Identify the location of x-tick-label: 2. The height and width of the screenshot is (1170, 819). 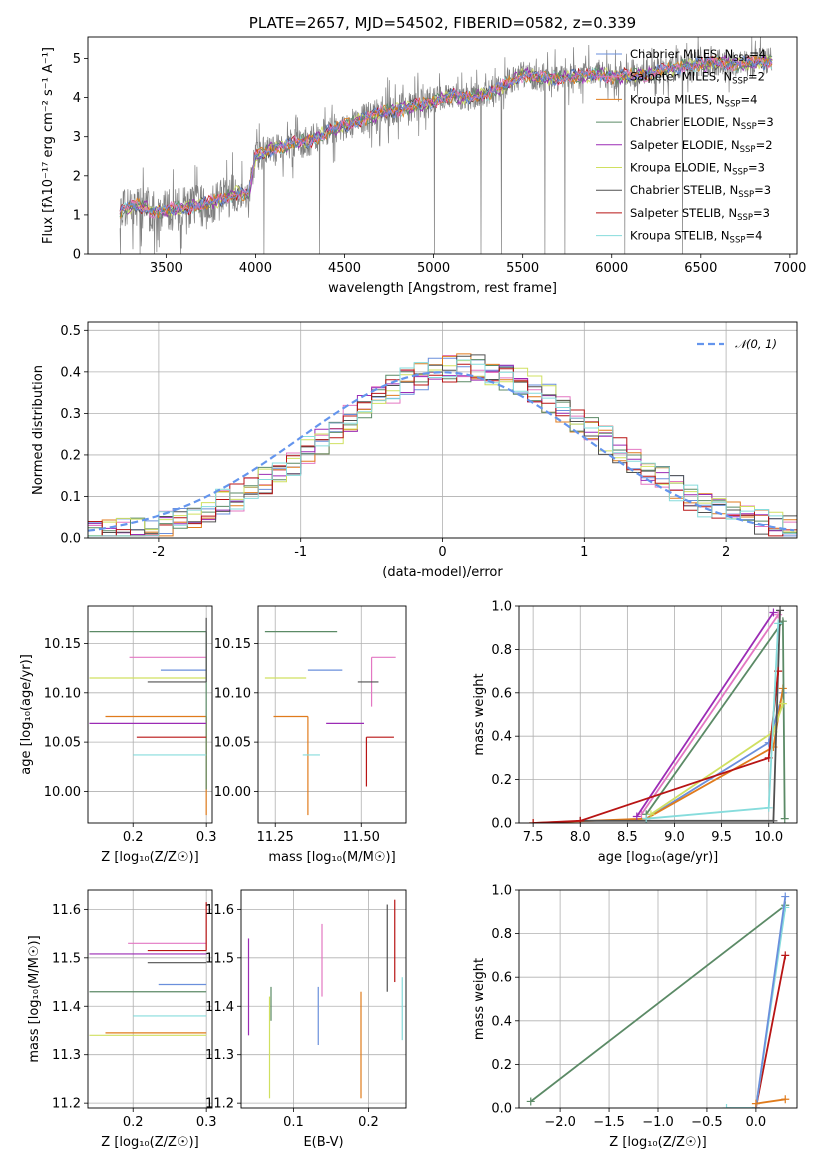
(726, 552).